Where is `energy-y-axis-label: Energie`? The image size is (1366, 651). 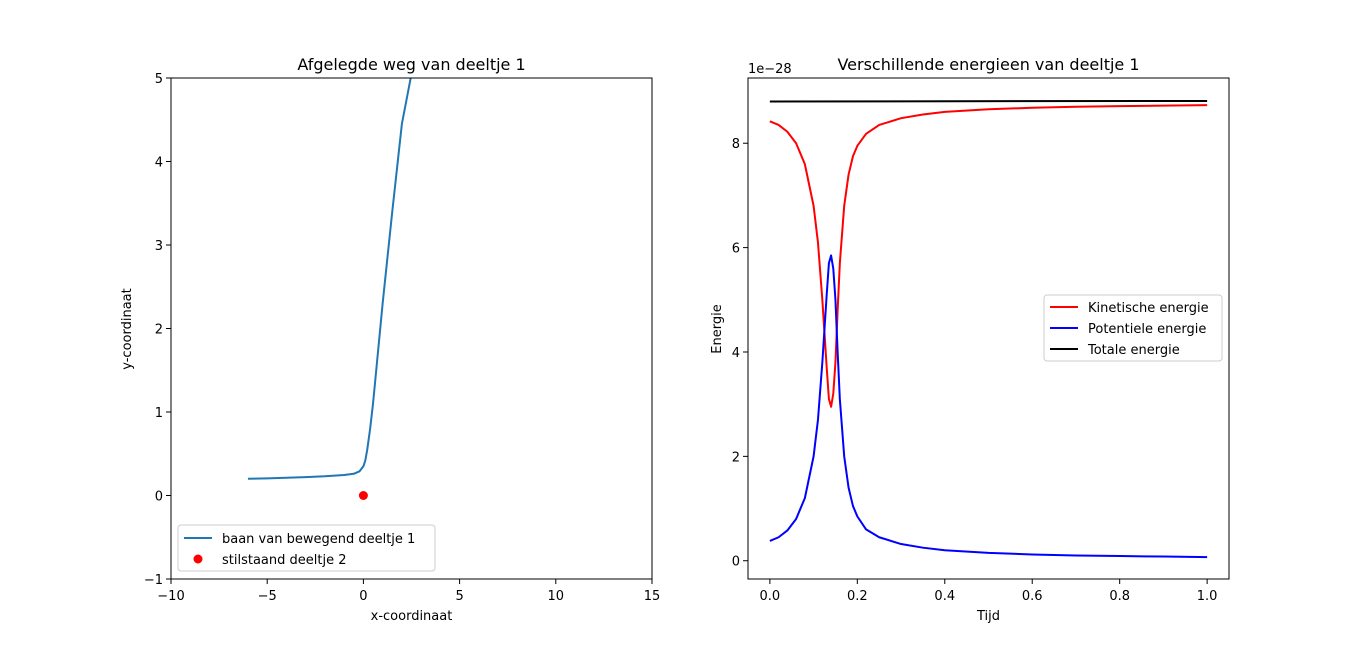 energy-y-axis-label: Energie is located at coordinates (717, 328).